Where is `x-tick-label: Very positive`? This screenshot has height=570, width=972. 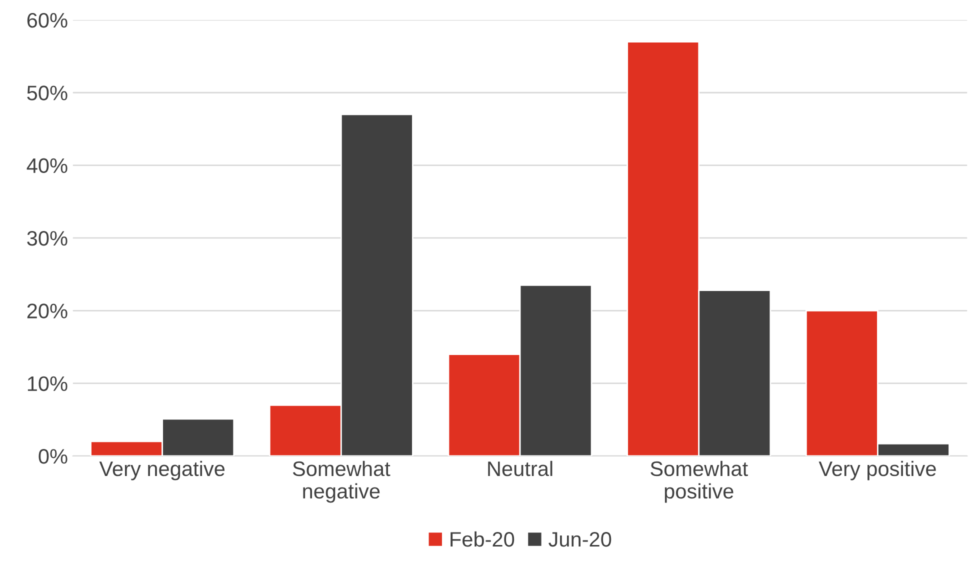
x-tick-label: Very positive is located at coordinates (877, 470).